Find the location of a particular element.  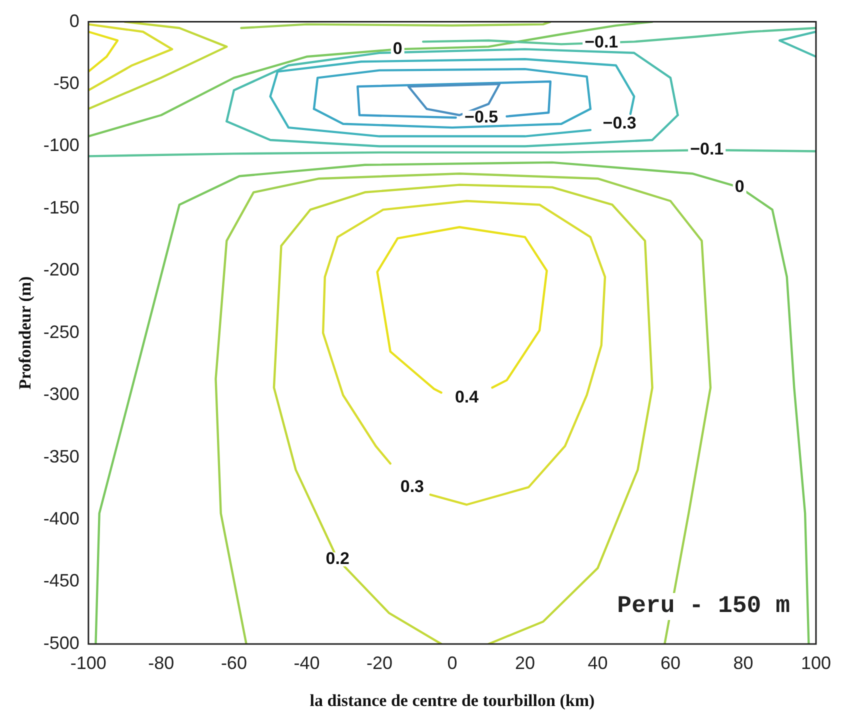

x-tick-label: -60 is located at coordinates (233, 662).